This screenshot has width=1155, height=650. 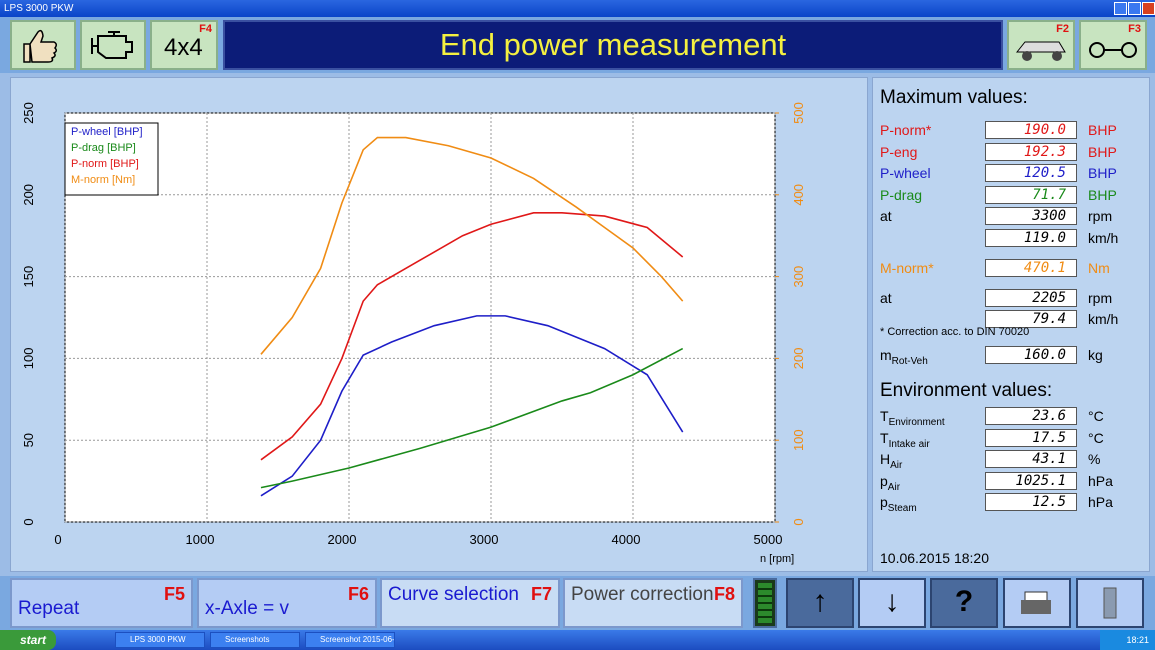 I want to click on value-label: pAir, so click(x=890, y=482).